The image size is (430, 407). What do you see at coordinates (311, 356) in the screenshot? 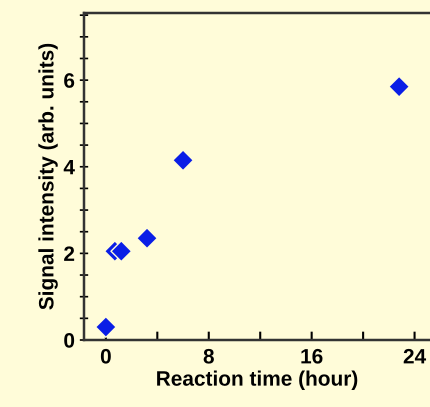
I see `x-tick-label: 16` at bounding box center [311, 356].